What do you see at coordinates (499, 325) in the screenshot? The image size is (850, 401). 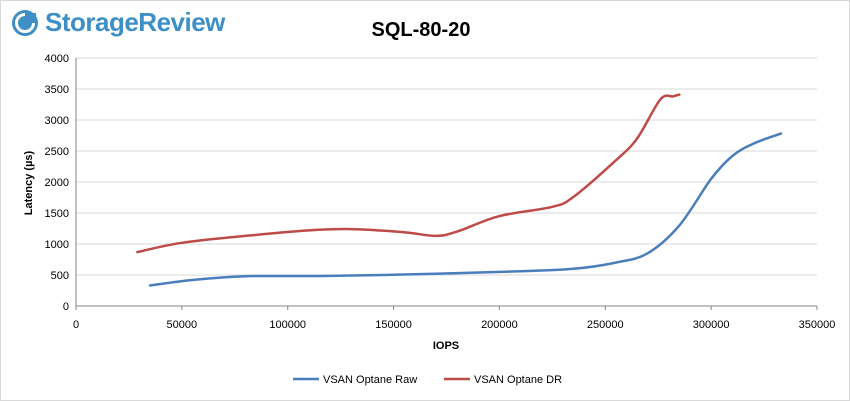 I see `x-tick-label: 200000` at bounding box center [499, 325].